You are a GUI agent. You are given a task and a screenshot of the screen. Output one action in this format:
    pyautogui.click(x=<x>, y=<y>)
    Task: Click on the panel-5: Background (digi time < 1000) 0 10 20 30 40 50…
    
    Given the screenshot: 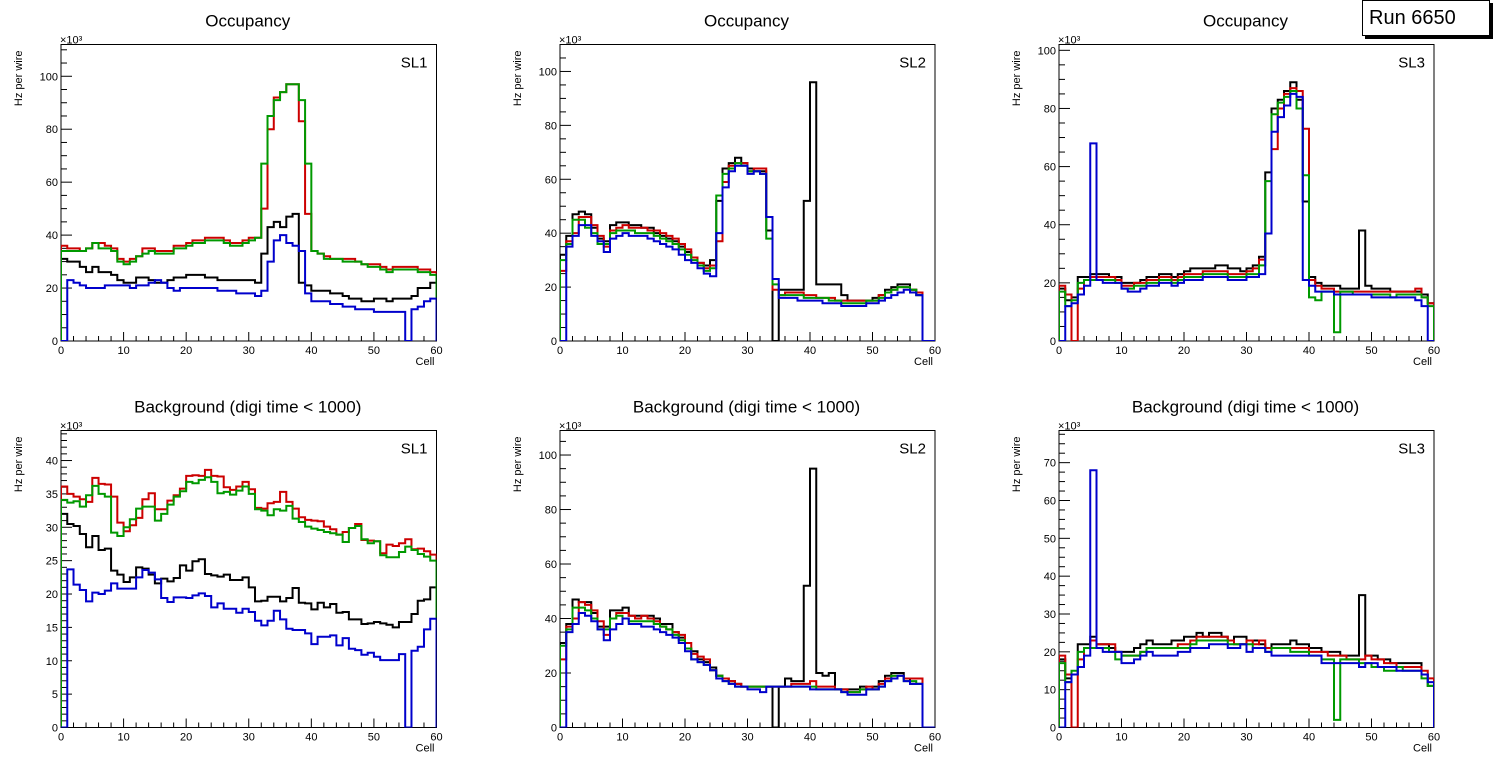 What is the action you would take?
    pyautogui.click(x=726, y=576)
    